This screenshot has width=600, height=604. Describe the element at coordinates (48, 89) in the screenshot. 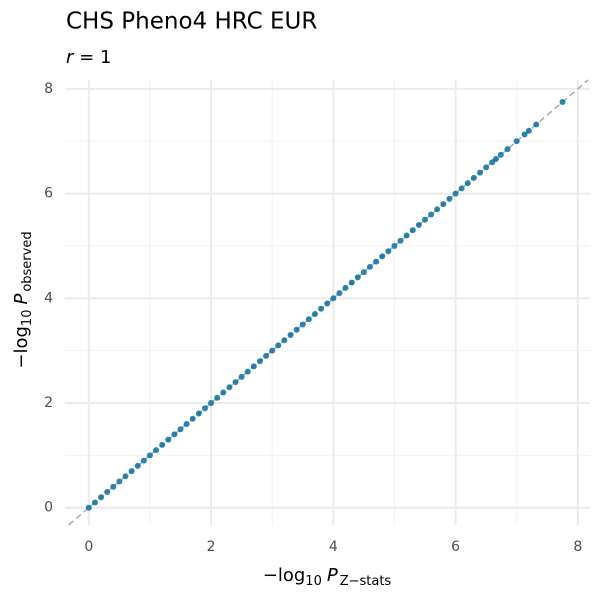

I see `y-tick-label: 8` at that location.